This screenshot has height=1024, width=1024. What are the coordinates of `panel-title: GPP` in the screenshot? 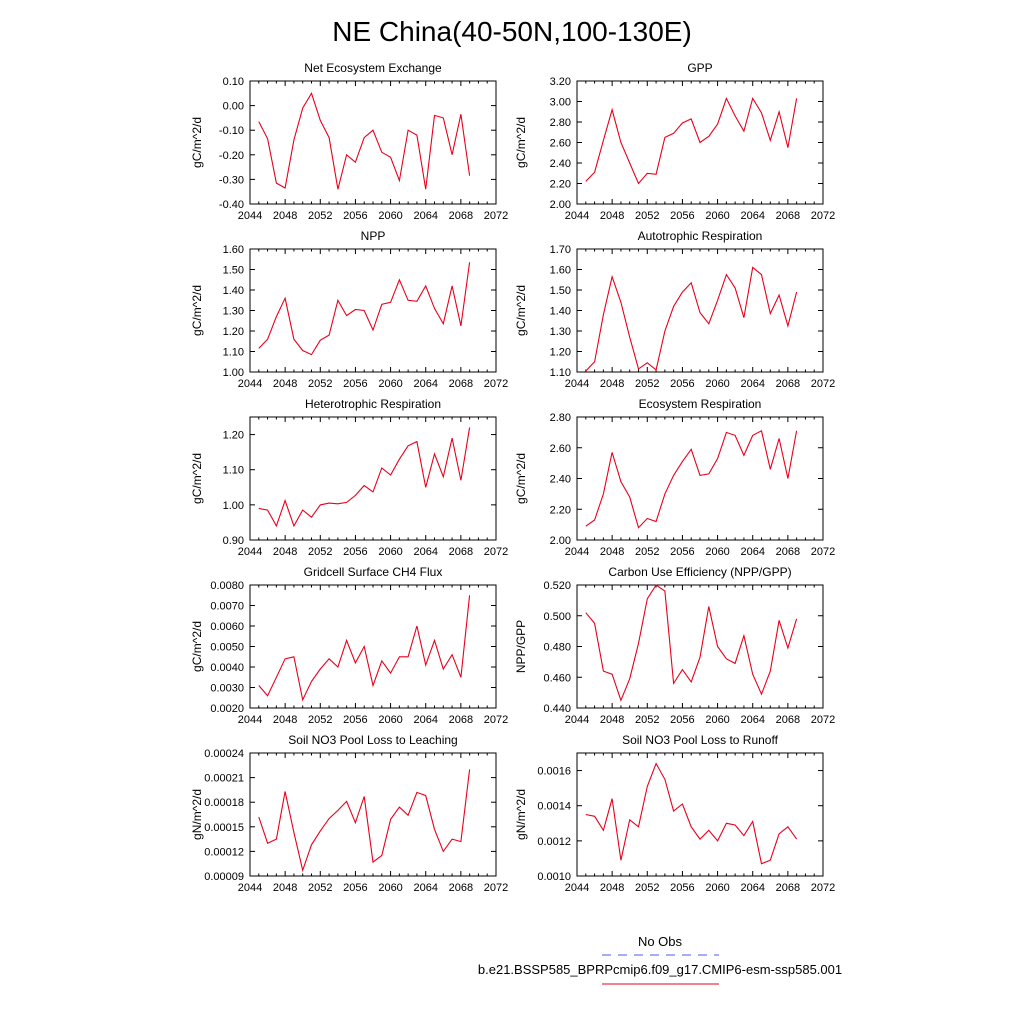 It's located at (699, 68).